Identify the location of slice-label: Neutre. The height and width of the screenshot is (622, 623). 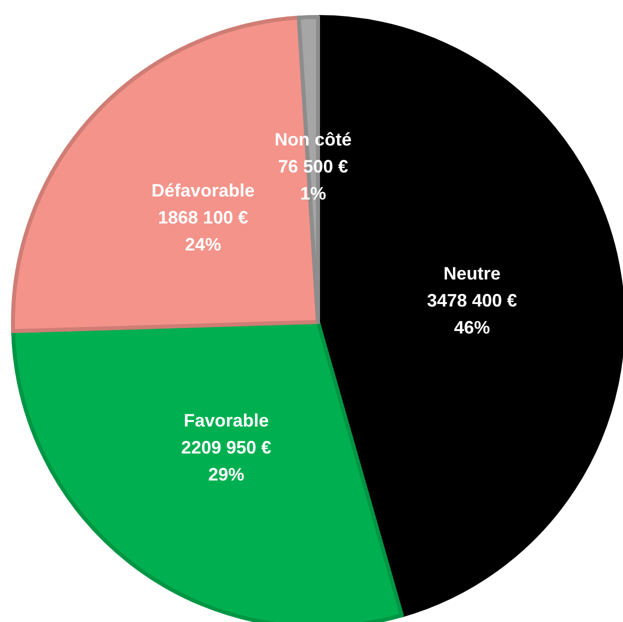
(472, 273).